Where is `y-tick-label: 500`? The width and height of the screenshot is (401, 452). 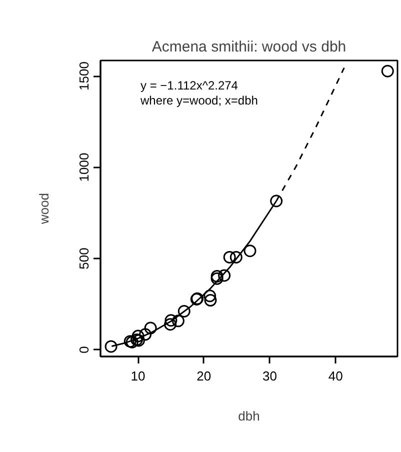 y-tick-label: 500 is located at coordinates (84, 259).